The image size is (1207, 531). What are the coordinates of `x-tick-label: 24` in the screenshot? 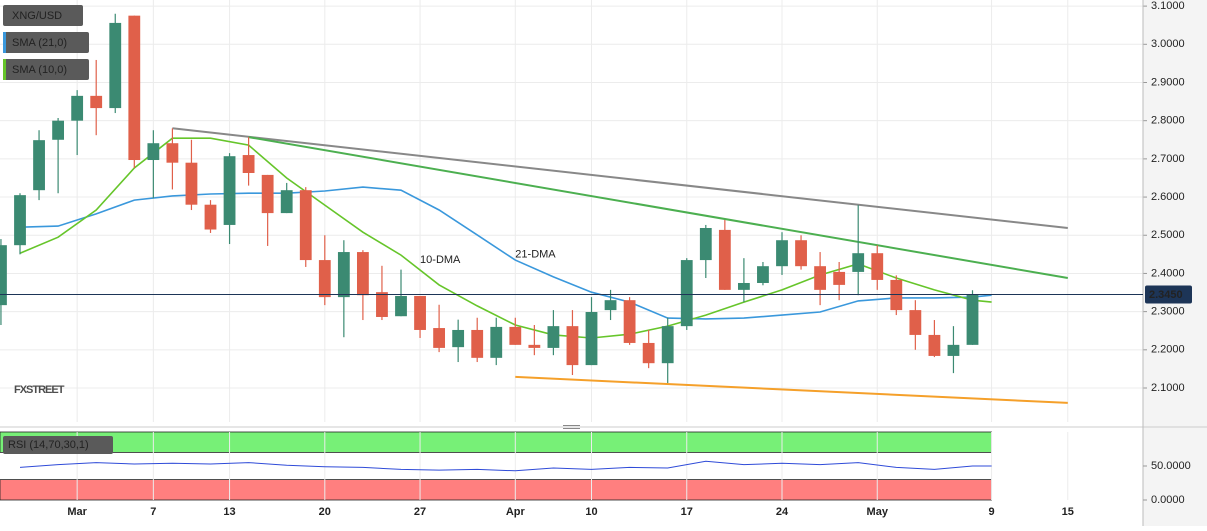 It's located at (782, 512).